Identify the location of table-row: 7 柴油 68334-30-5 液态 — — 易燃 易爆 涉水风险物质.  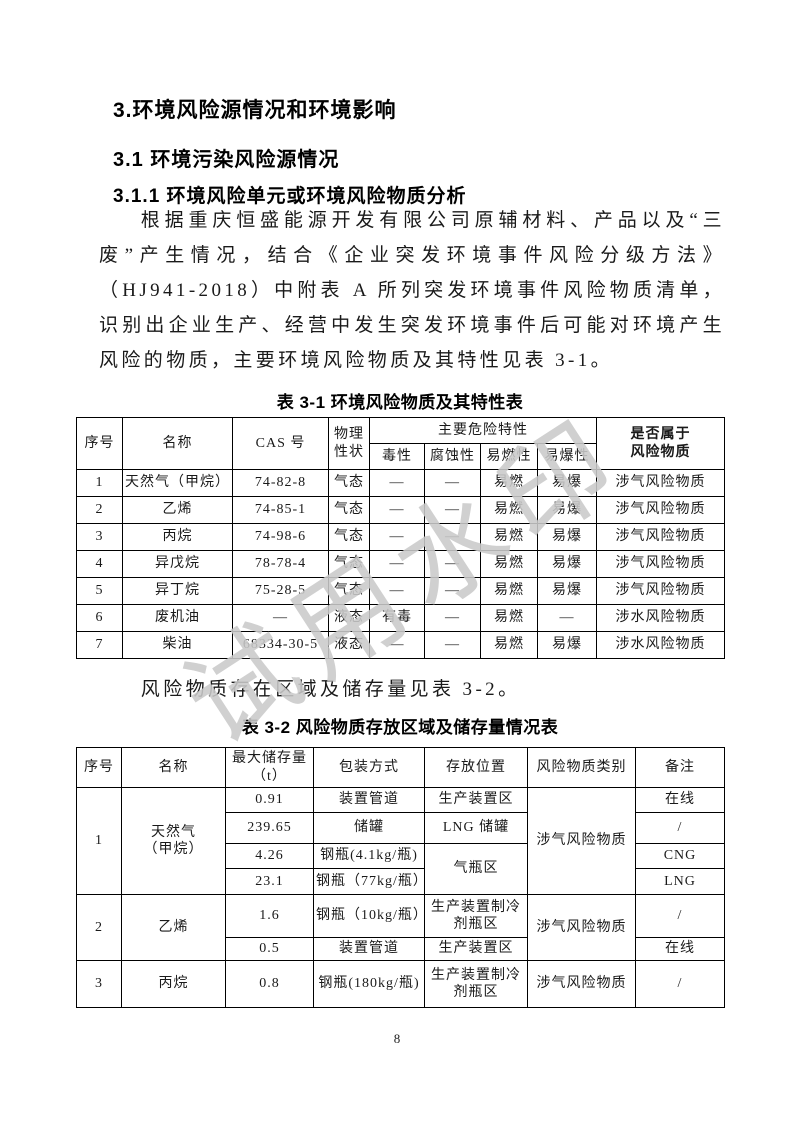
(400, 645).